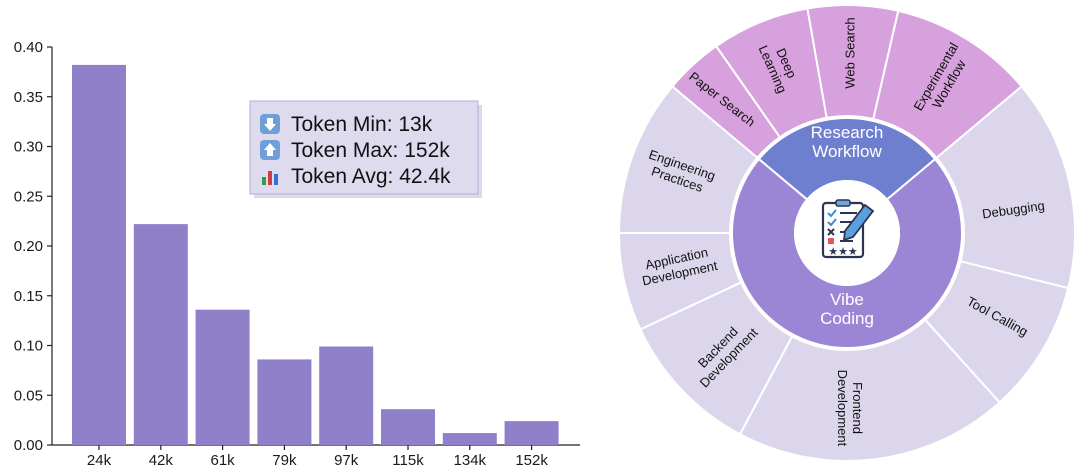 The height and width of the screenshot is (471, 1080). What do you see at coordinates (831, 232) in the screenshot?
I see `cross-mark-icon` at bounding box center [831, 232].